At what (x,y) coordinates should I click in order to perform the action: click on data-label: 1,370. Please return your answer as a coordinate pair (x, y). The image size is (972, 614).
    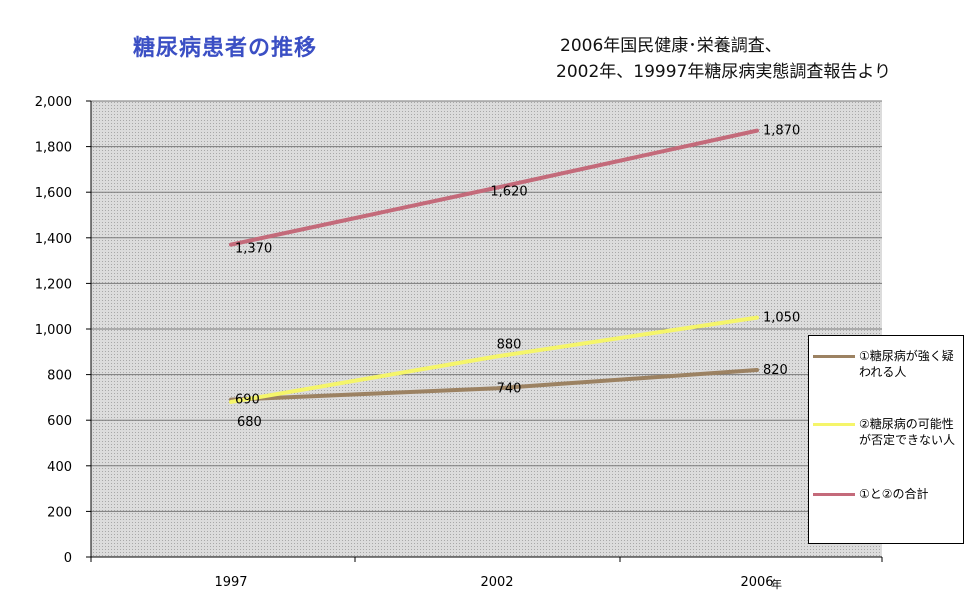
    Looking at the image, I should click on (253, 249).